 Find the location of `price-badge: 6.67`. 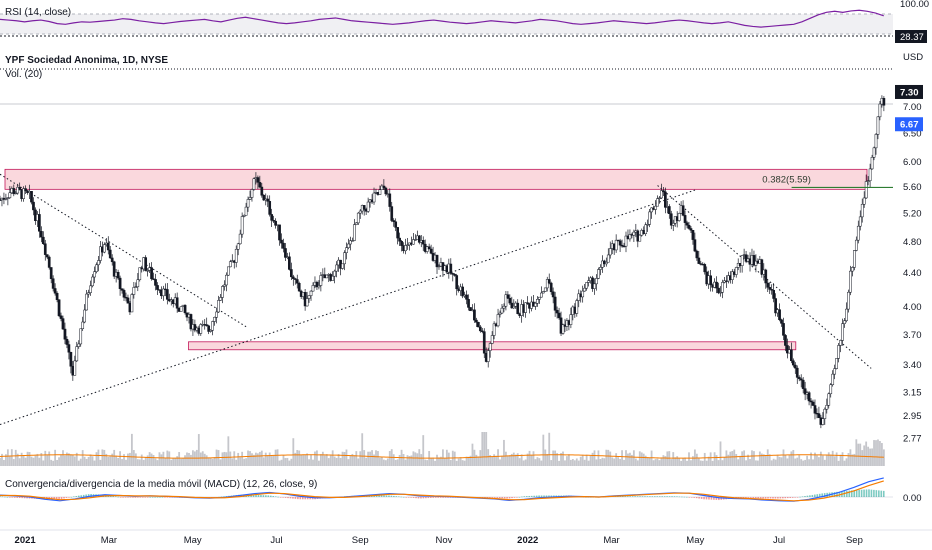

price-badge: 6.67 is located at coordinates (909, 125).